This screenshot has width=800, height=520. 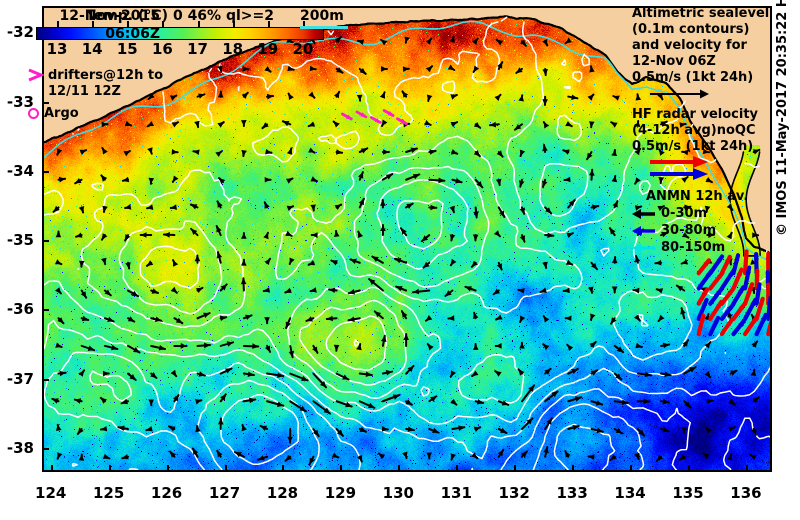 I want to click on colorbar-tick-labels: 13 14 15 16 17 18 19 20, so click(x=180, y=49).